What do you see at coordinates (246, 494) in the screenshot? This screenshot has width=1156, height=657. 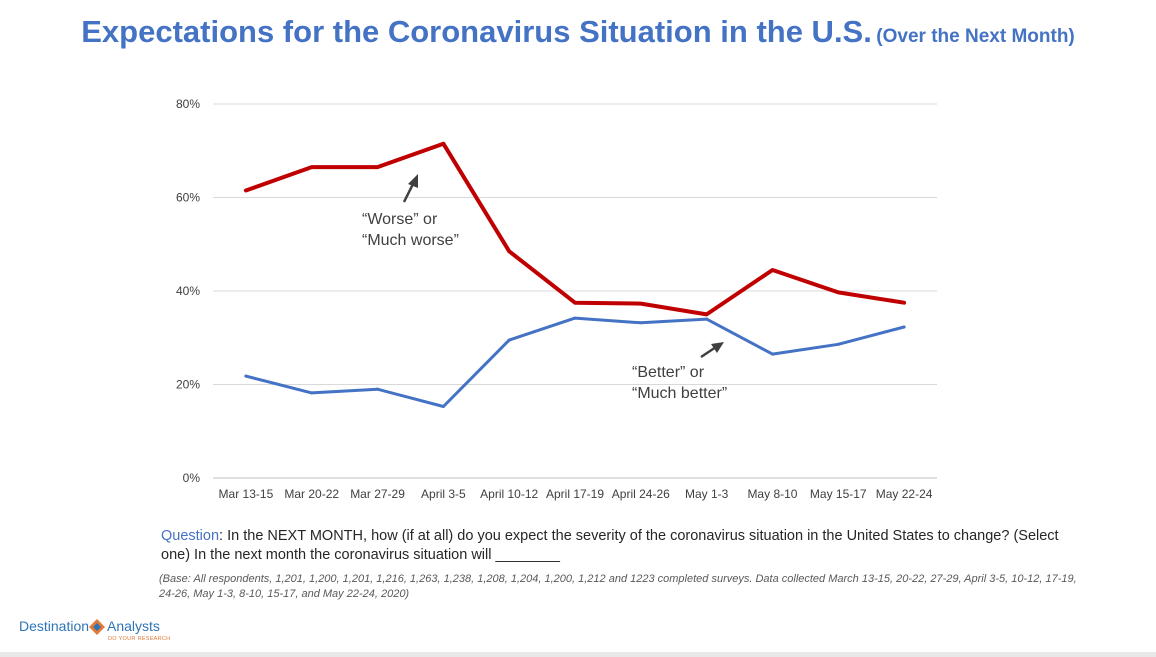 I see `x-tick-label: Mar 13-15` at bounding box center [246, 494].